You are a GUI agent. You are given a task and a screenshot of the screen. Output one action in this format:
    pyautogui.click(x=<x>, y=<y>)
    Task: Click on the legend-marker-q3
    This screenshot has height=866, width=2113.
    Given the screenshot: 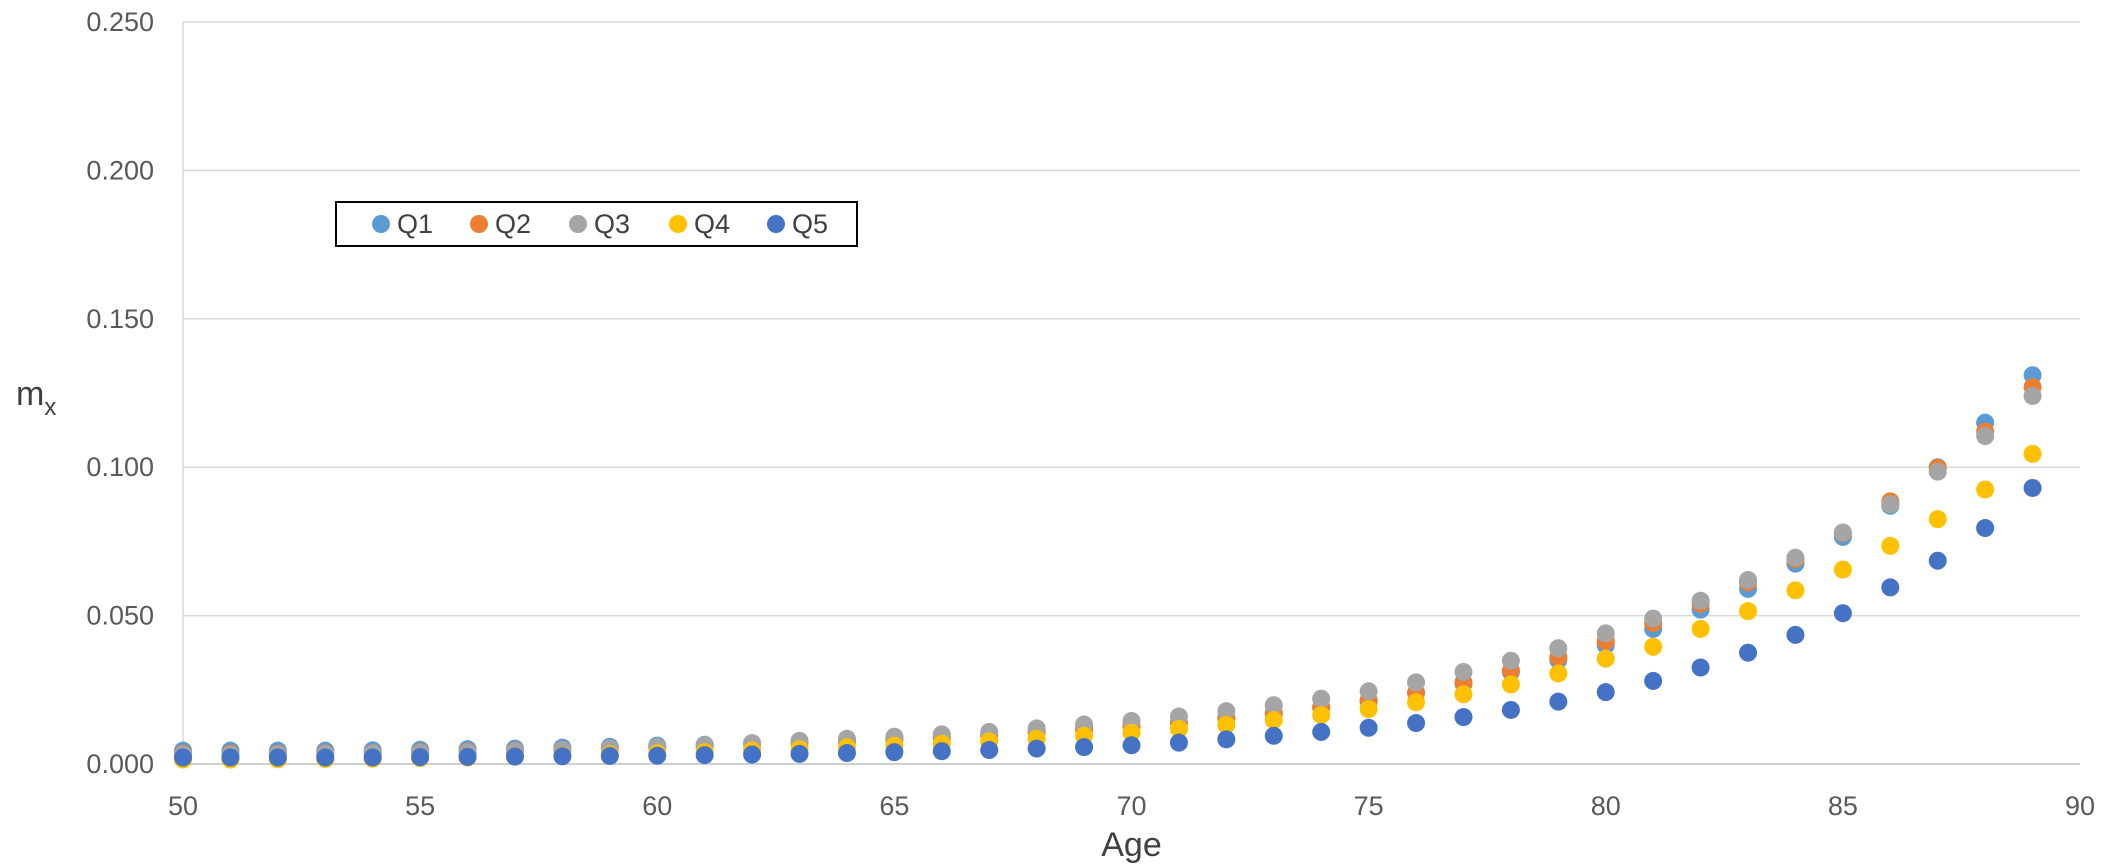 What is the action you would take?
    pyautogui.click(x=578, y=224)
    